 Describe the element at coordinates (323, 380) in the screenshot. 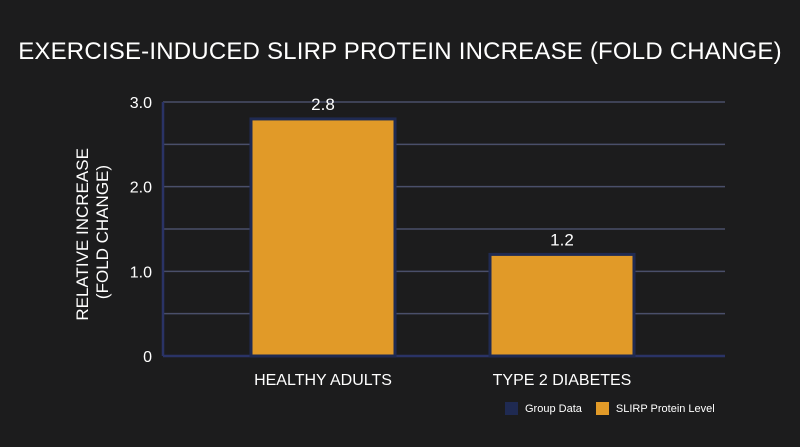

I see `category-label: HEALTHY ADULTS` at that location.